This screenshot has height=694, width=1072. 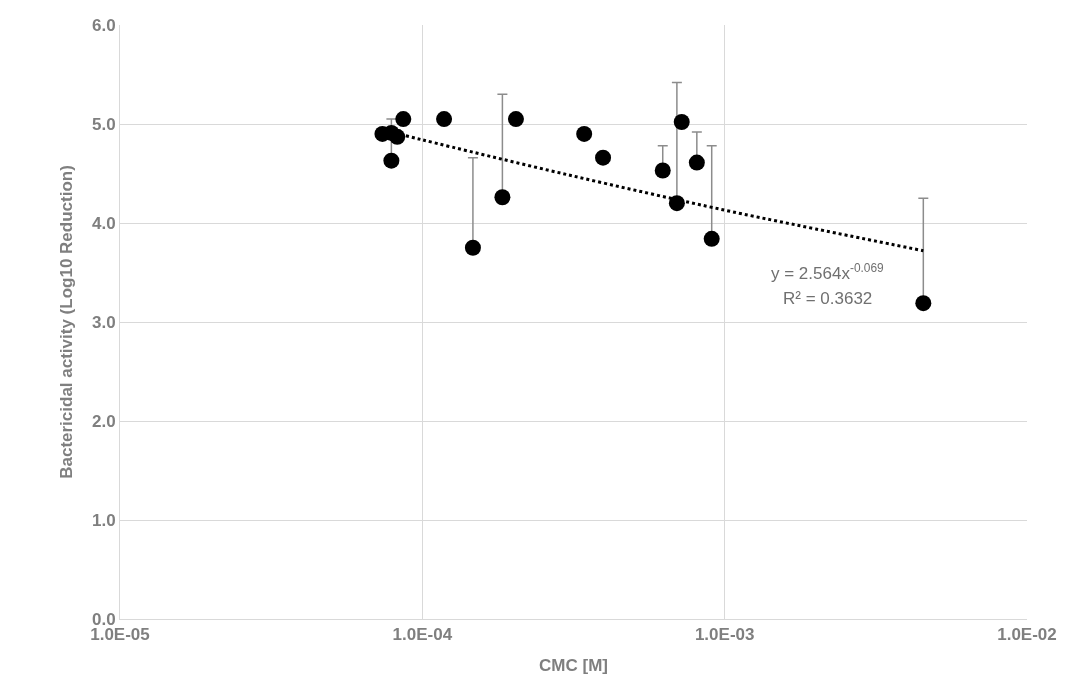 I want to click on annotation: y = 2.564x$^{-0.069}$, so click(x=828, y=272).